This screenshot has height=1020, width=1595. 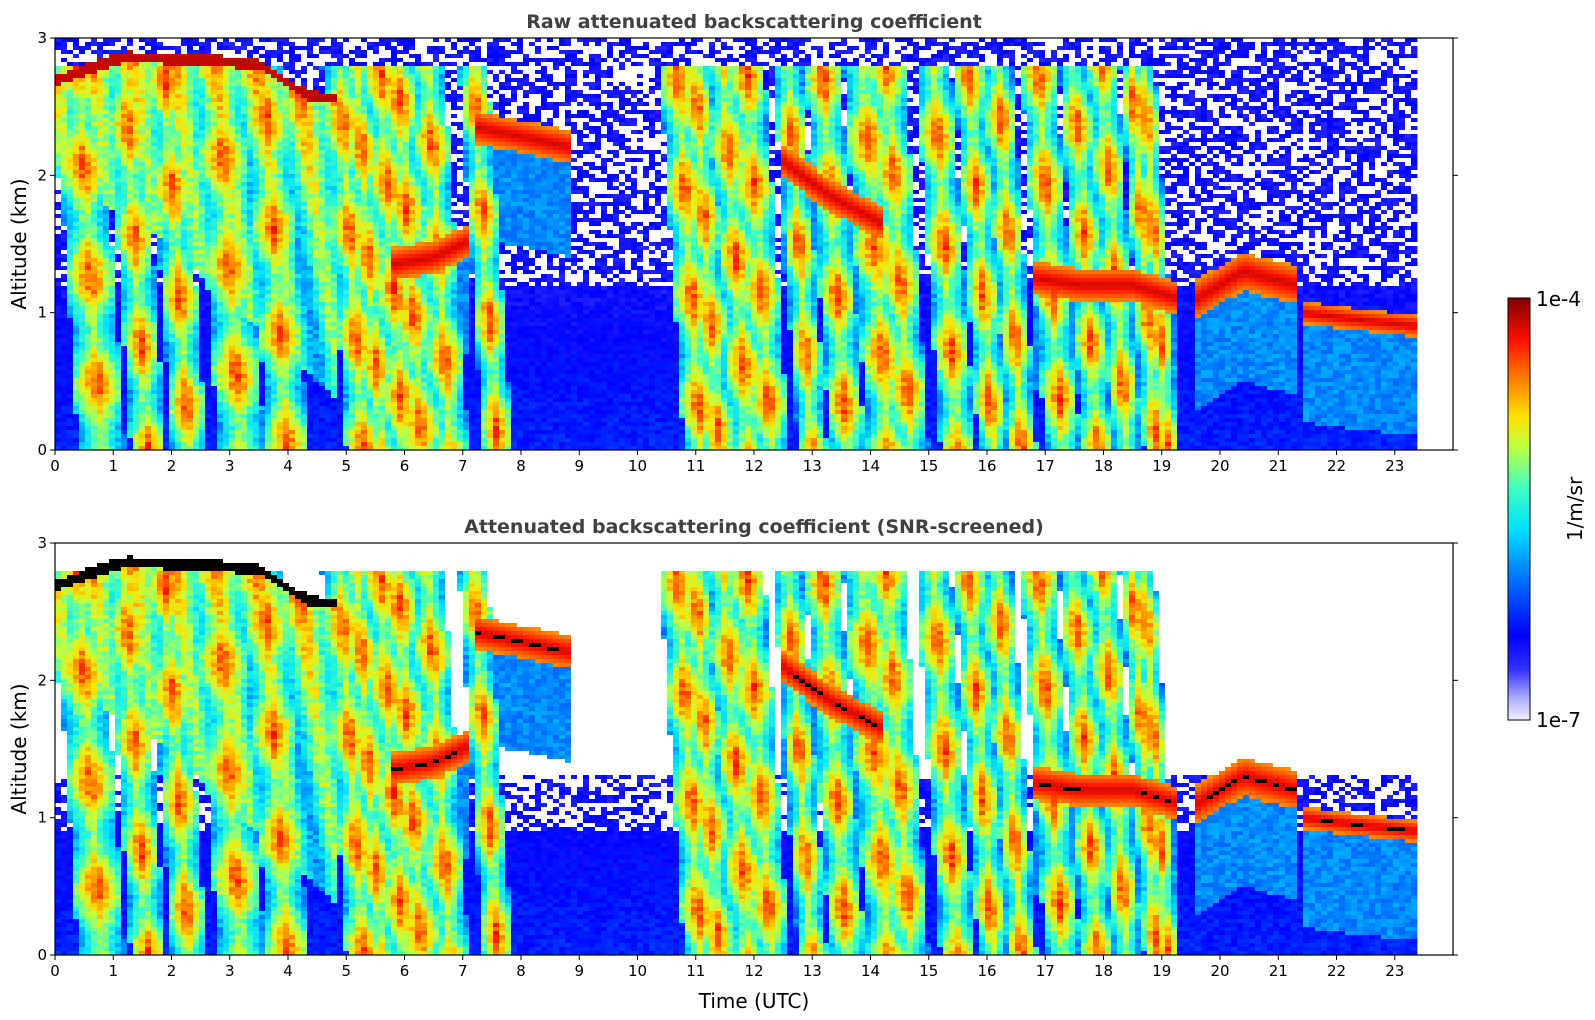 What do you see at coordinates (1519, 509) in the screenshot?
I see `colorbar-gradient` at bounding box center [1519, 509].